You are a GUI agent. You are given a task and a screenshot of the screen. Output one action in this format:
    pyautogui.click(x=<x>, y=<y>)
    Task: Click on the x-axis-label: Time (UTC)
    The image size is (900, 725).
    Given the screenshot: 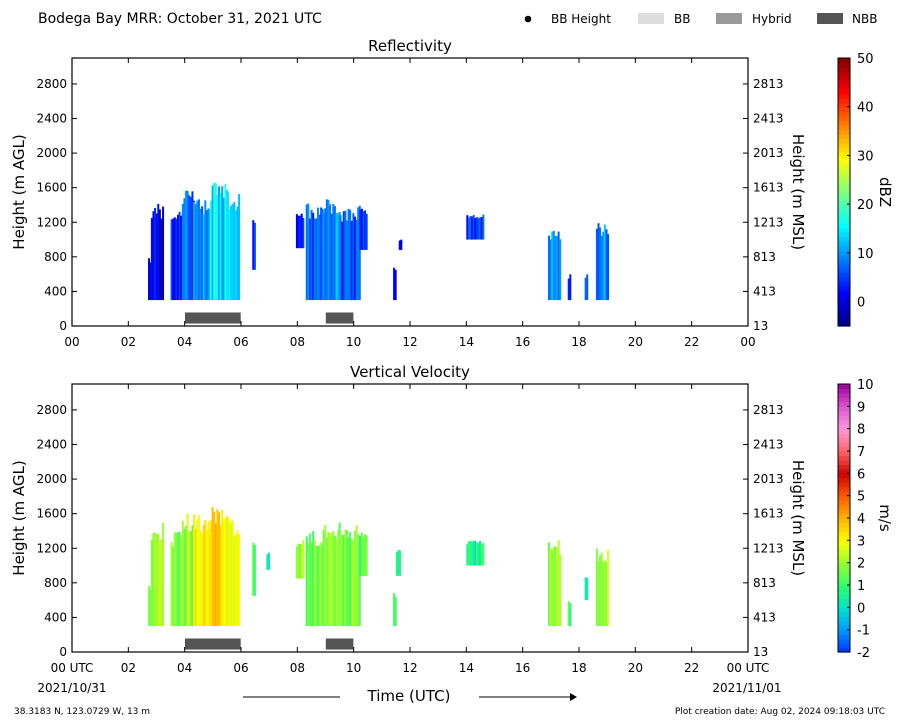 What is the action you would take?
    pyautogui.click(x=409, y=696)
    